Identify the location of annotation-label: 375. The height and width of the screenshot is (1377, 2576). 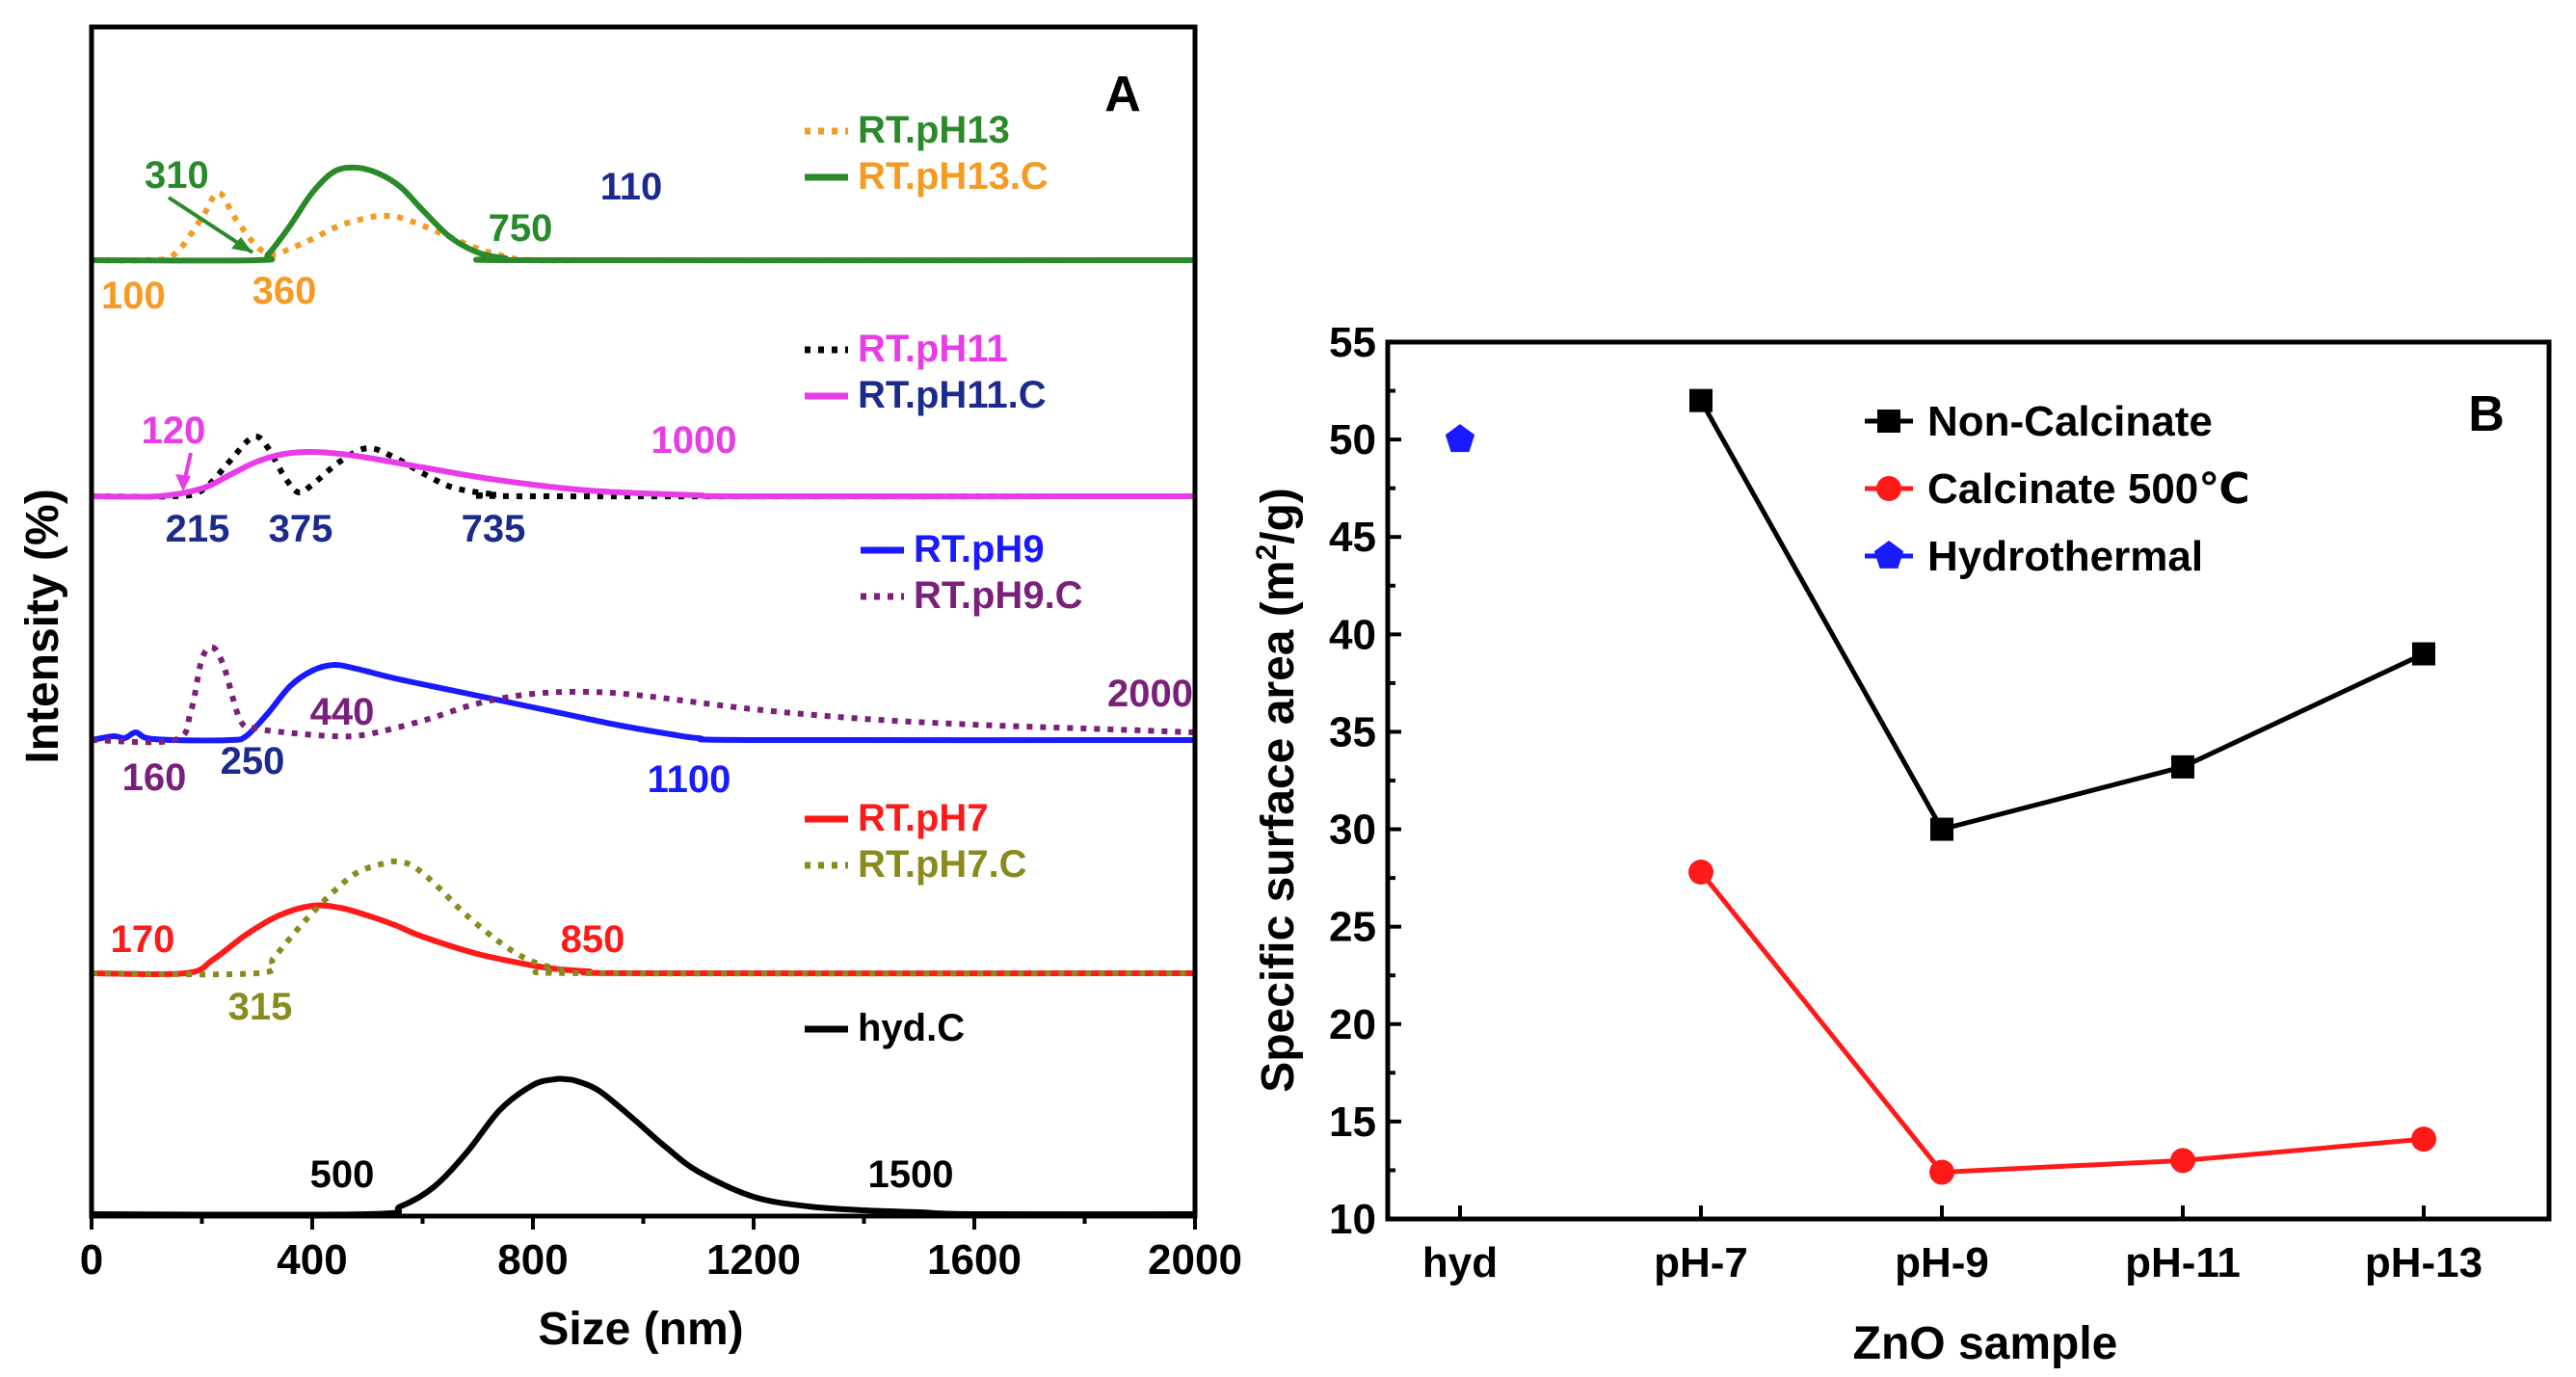
(301, 529).